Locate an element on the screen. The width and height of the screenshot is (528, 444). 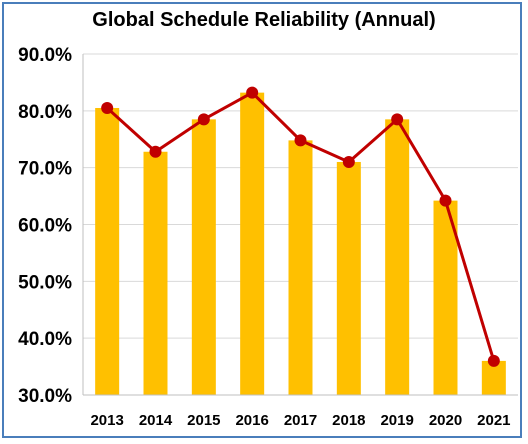
y-tick-label: 60.0% is located at coordinates (45, 226).